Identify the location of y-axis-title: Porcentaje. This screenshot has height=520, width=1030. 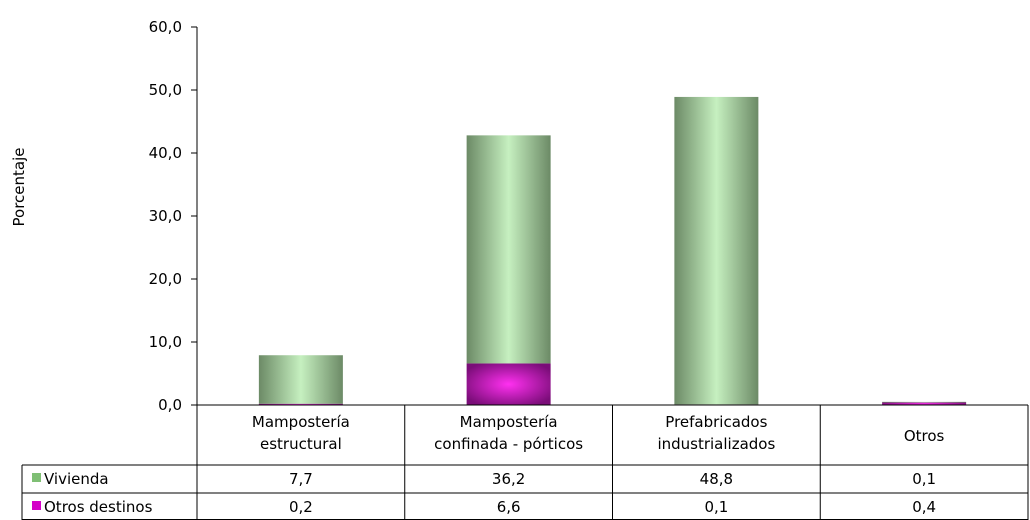
(19, 187).